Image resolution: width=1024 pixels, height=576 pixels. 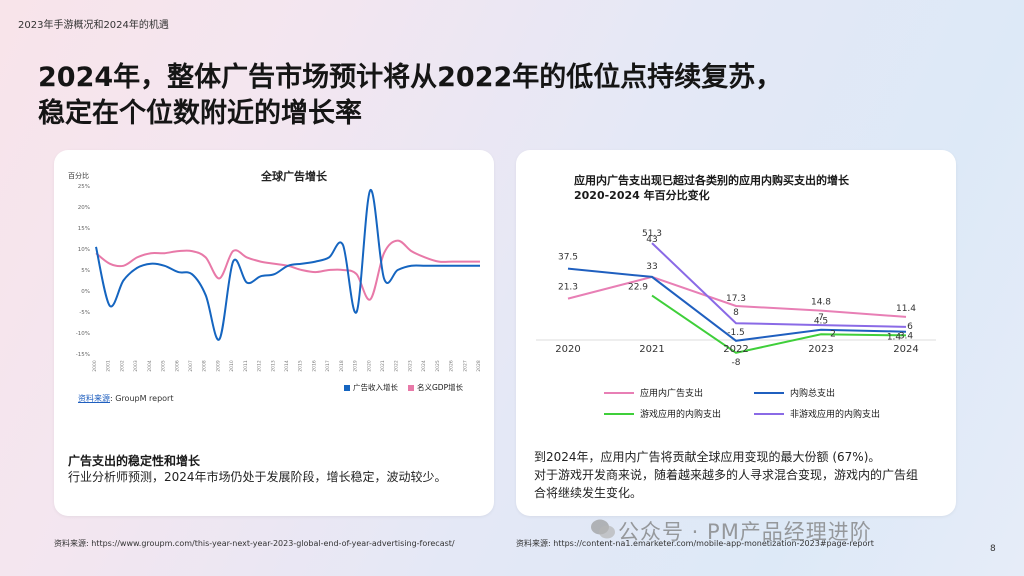 I want to click on chart1-ytick: 0%, so click(x=85, y=292).